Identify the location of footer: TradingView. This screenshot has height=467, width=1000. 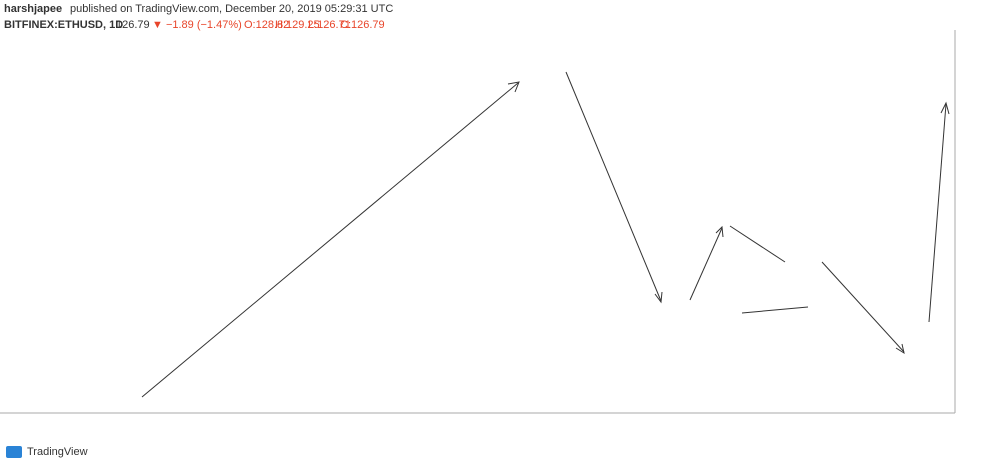
(47, 452).